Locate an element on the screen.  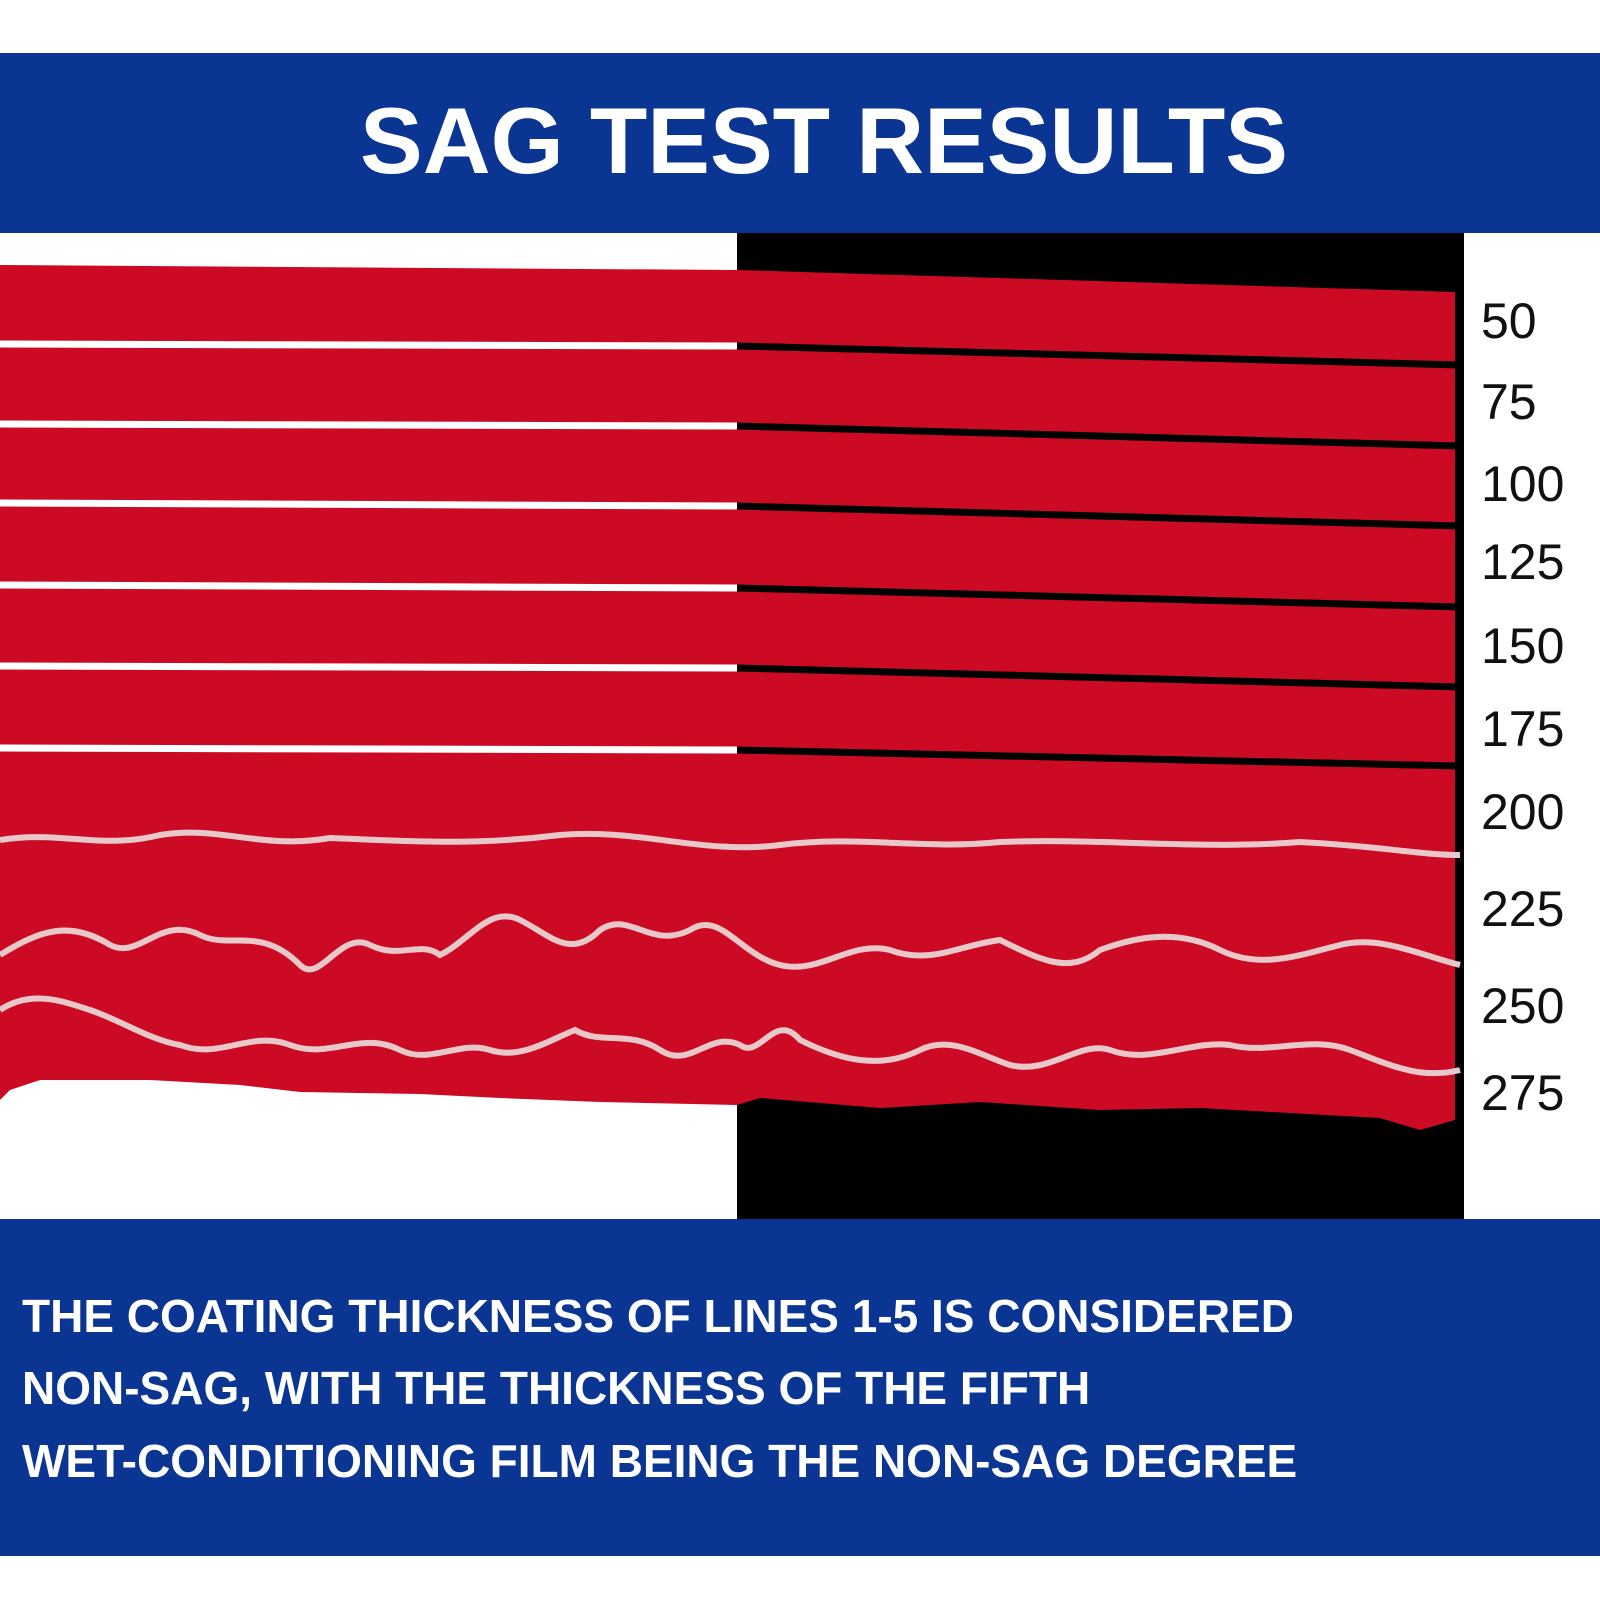
title: SAG TEST RESULTS is located at coordinates (824, 140).